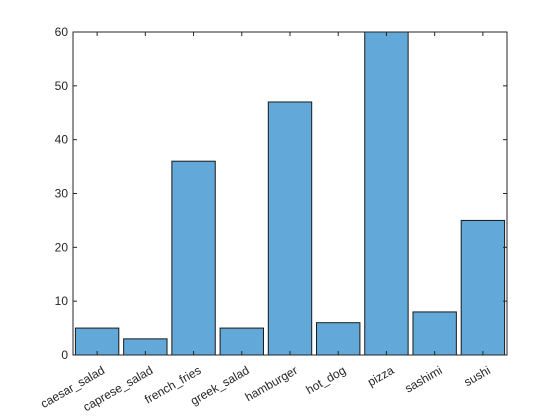 The width and height of the screenshot is (560, 420). What do you see at coordinates (193, 258) in the screenshot?
I see `bar-french-fries` at bounding box center [193, 258].